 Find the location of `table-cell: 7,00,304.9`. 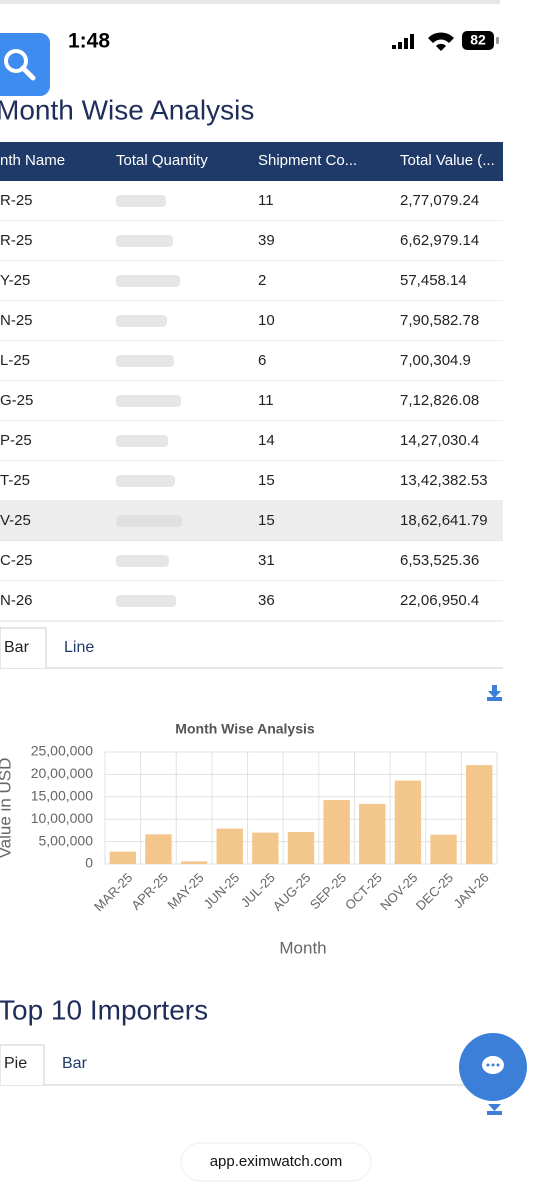

table-cell: 7,00,304.9 is located at coordinates (435, 360).